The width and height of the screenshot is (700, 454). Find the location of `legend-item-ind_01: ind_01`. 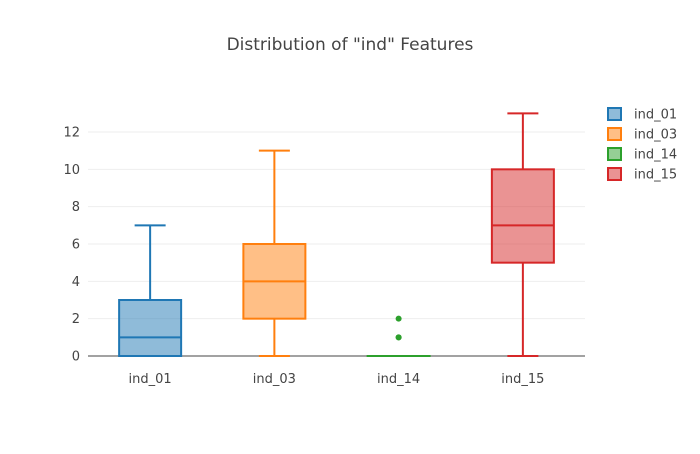

legend-item-ind_01: ind_01 is located at coordinates (642, 115).